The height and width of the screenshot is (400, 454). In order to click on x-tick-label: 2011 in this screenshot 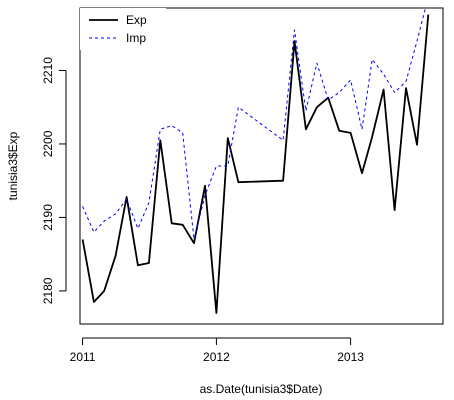, I will do `click(83, 357)`.